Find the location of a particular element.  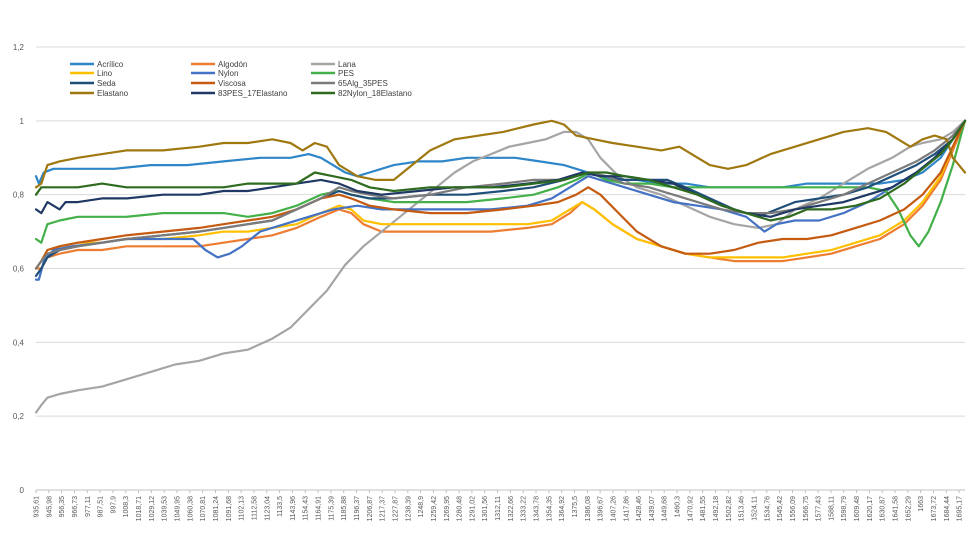

y-axis-ticks: 0 0,2 0,4 0,6 0,8 1 1,2 is located at coordinates (19, 269).